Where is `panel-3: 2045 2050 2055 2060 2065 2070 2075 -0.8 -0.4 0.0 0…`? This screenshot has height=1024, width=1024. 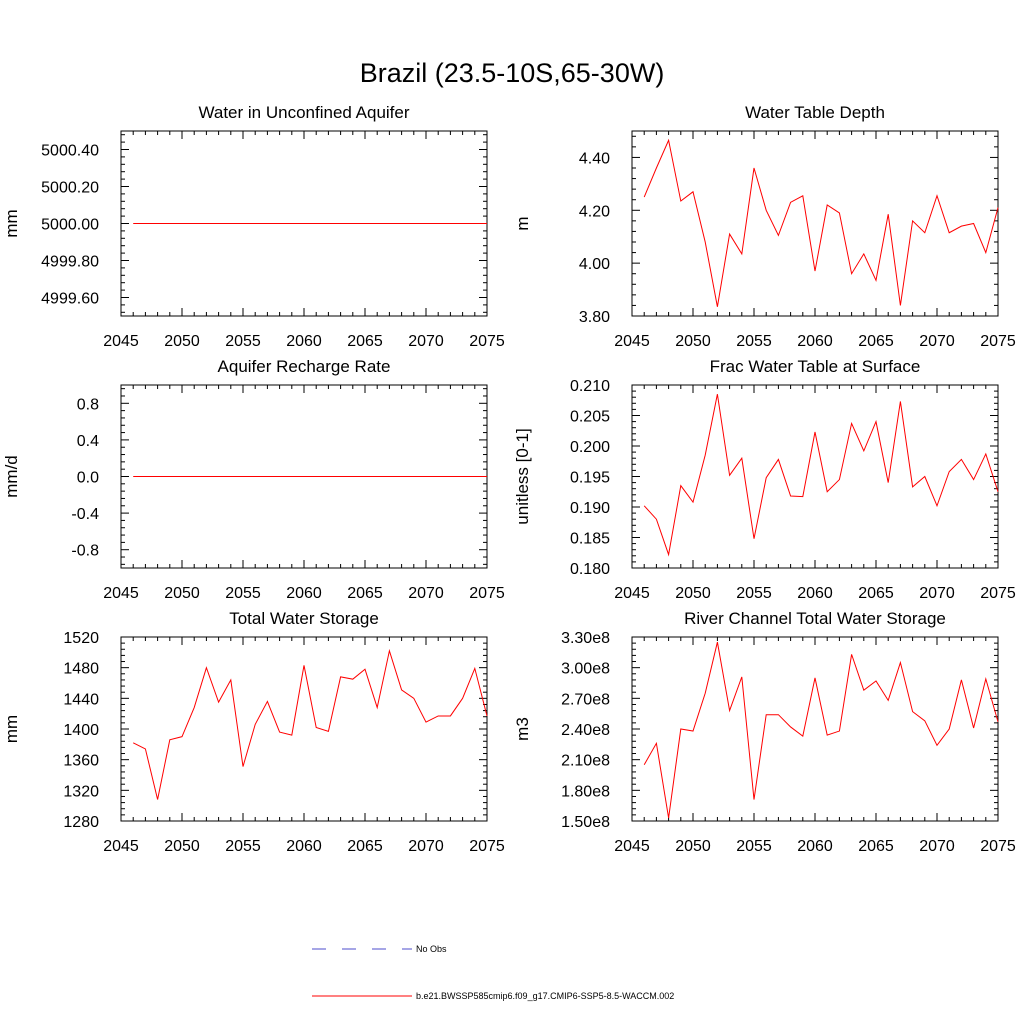
panel-3: 2045 2050 2055 2060 2065 2070 2075 -0.8 -0.4 0.0 0… is located at coordinates (253, 479).